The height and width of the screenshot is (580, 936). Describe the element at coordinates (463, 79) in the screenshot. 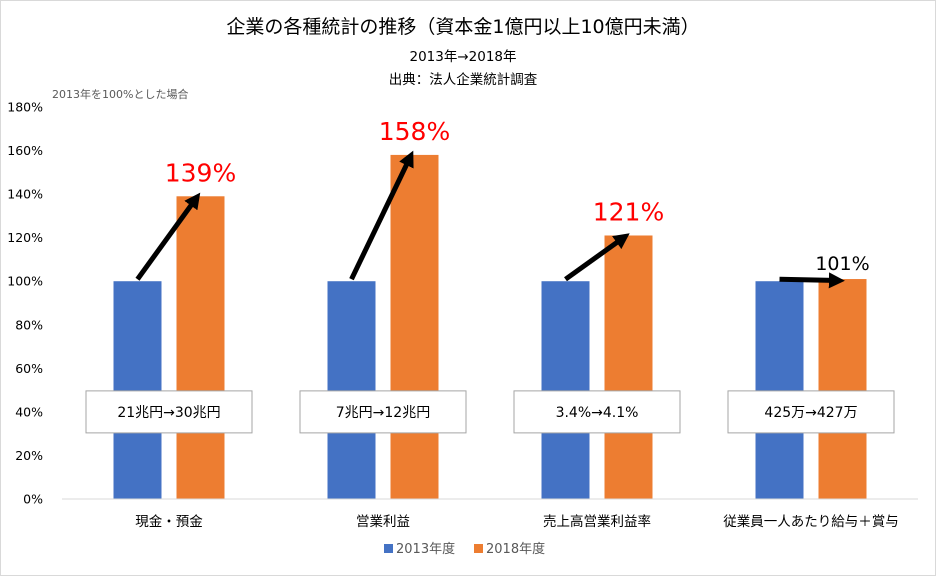

I see `chart-source: 出典：法人企業統計調査` at that location.